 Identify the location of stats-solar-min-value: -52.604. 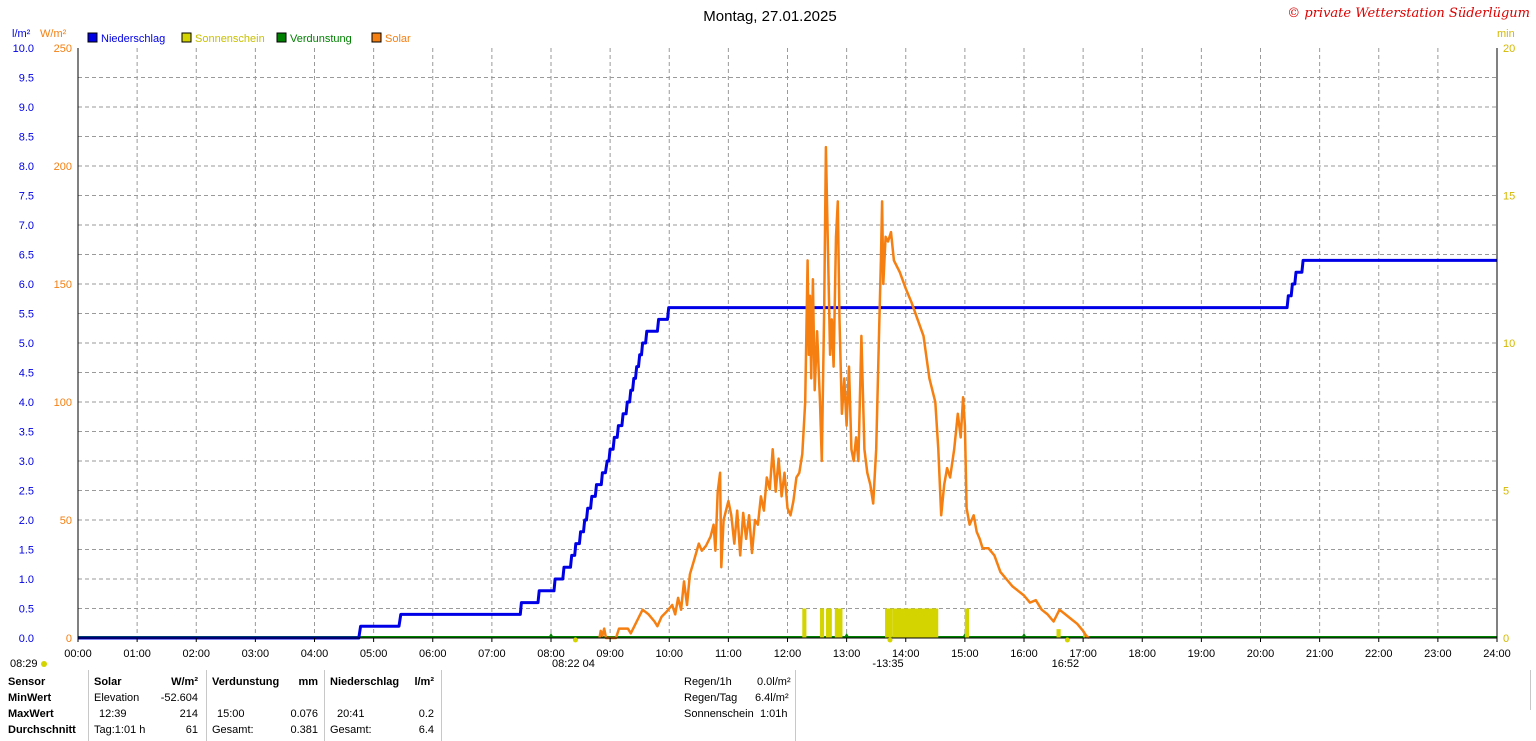
(179, 698).